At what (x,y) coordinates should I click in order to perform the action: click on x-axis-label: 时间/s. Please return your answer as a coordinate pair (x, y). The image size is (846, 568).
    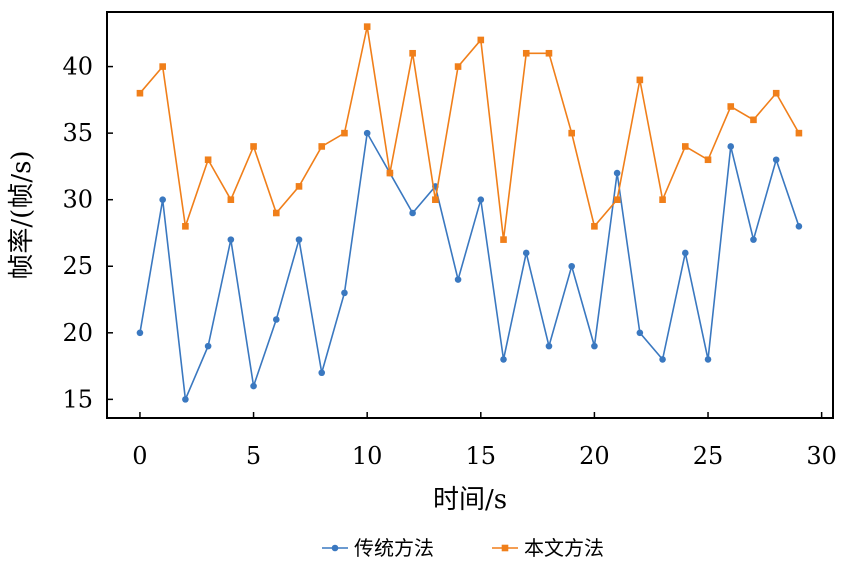
    Looking at the image, I should click on (470, 500).